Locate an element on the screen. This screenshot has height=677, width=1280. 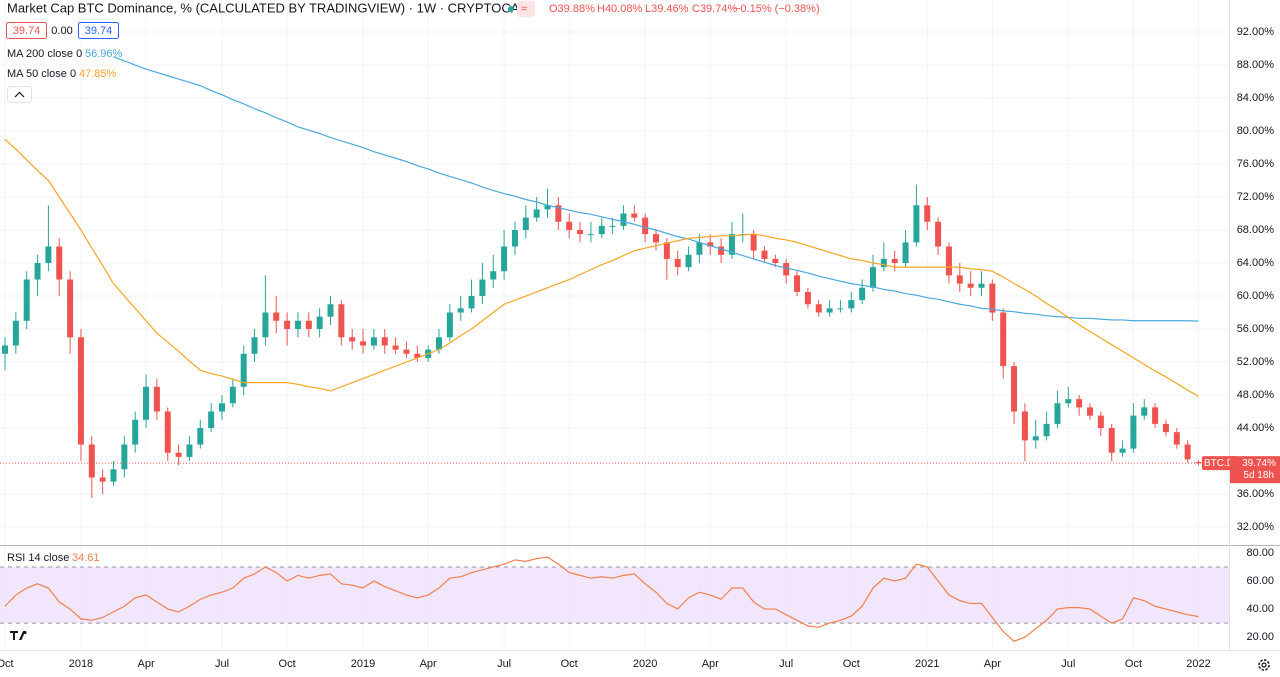
collapse-button is located at coordinates (19, 94).